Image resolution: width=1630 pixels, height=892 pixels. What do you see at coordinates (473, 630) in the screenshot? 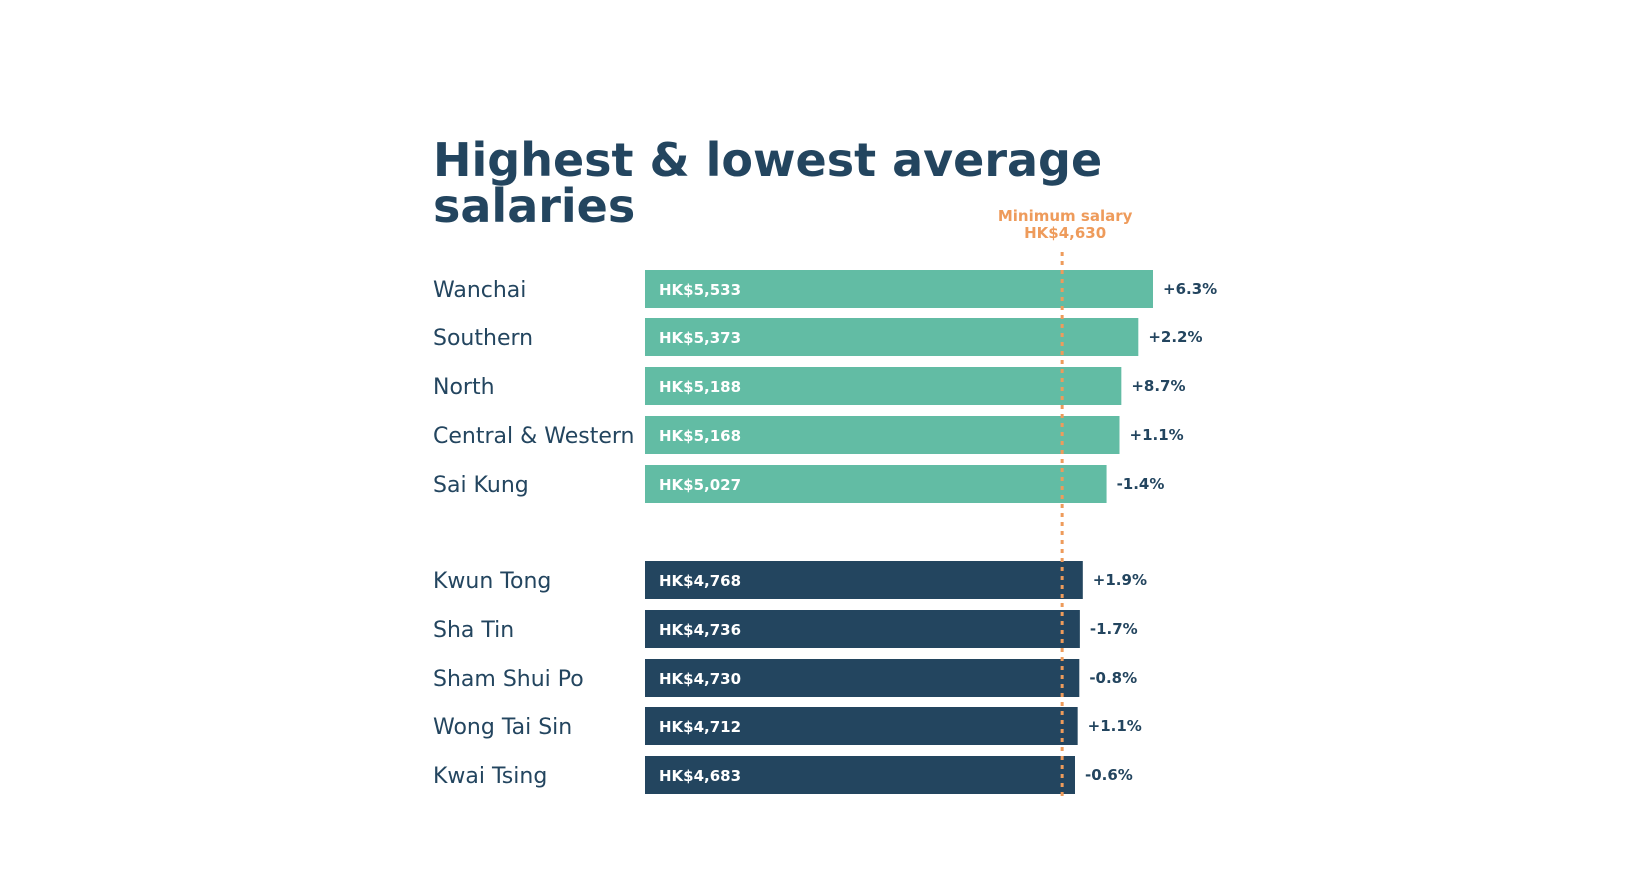
I see `category-label: Sha Tin` at bounding box center [473, 630].